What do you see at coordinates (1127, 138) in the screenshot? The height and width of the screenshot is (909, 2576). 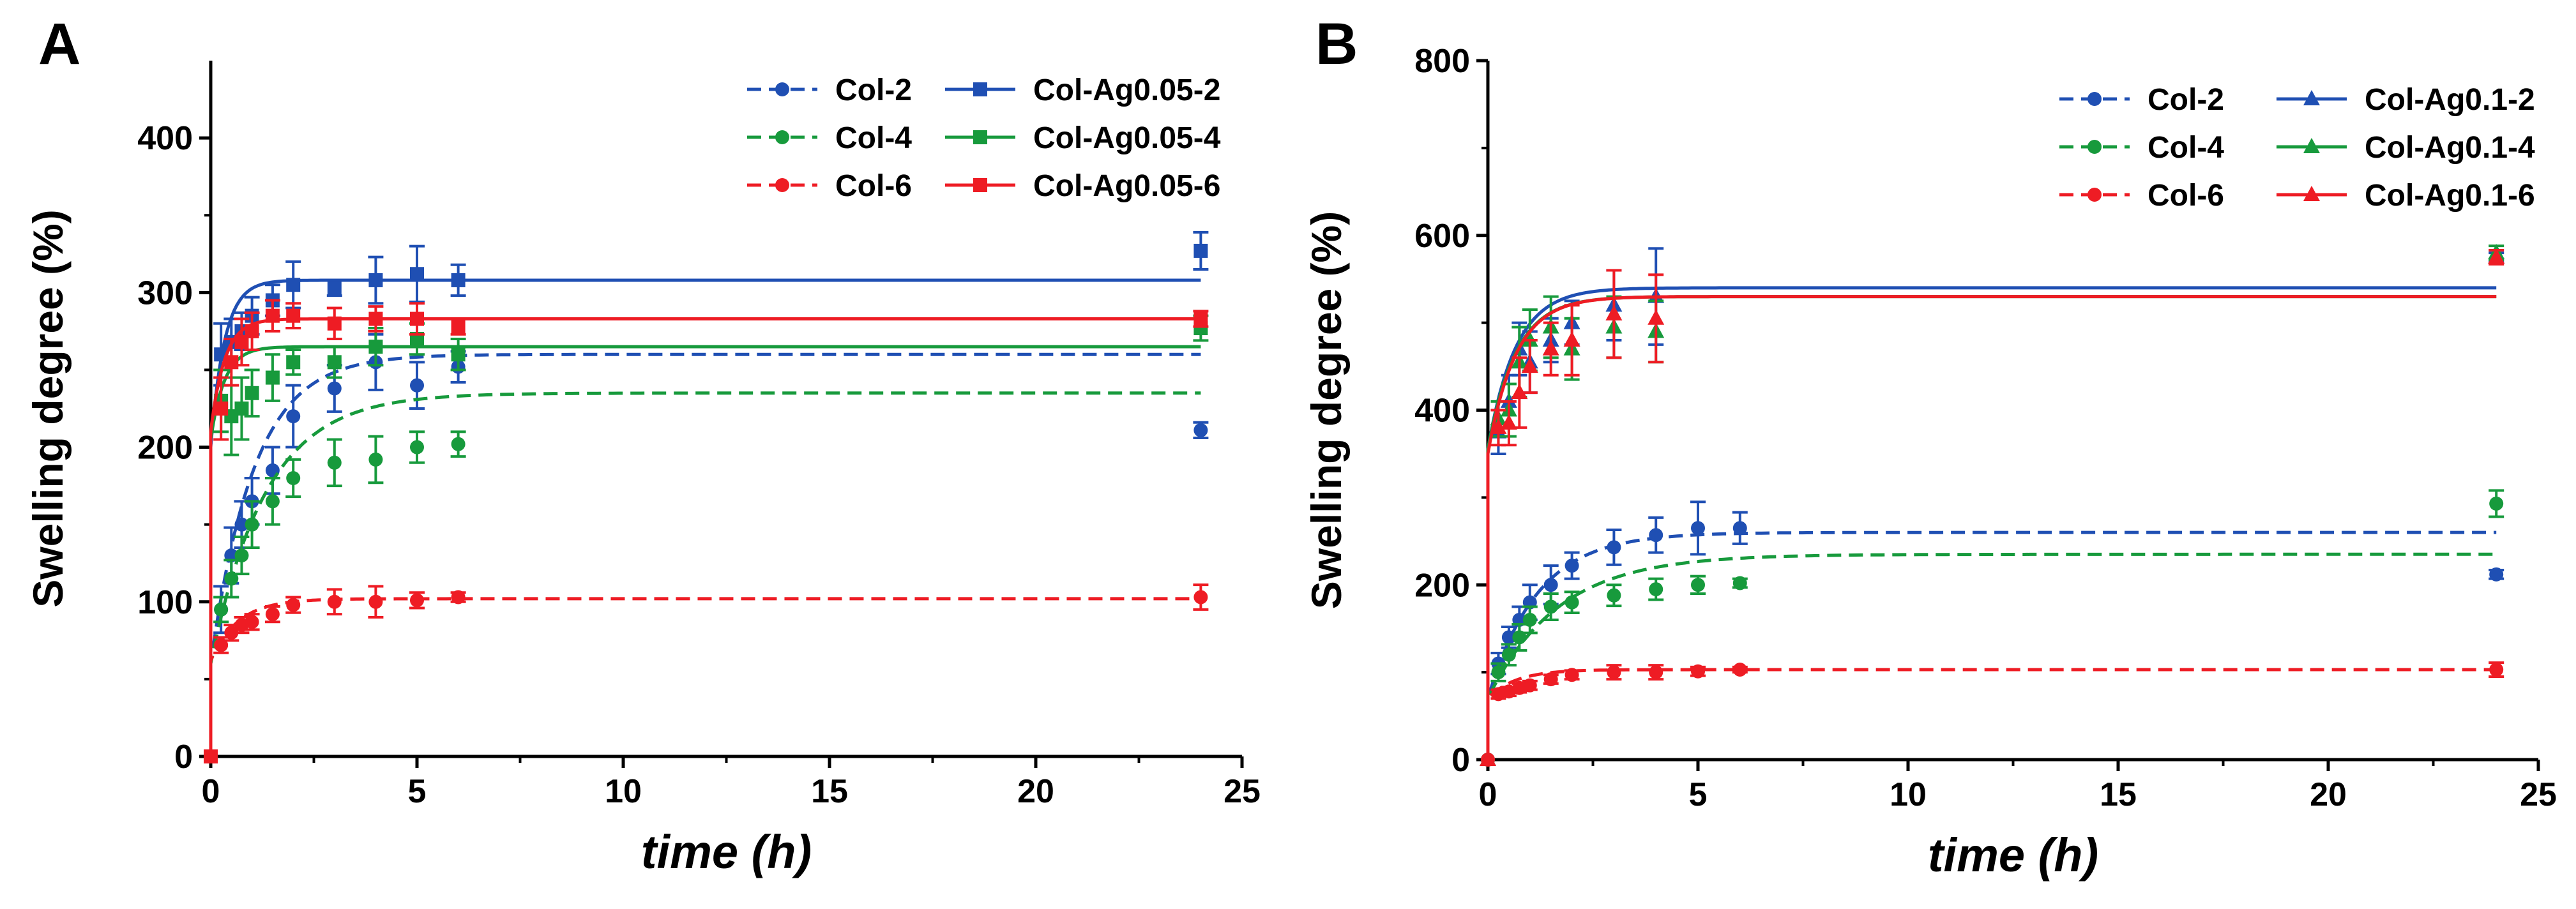 I see `legend-label: Col-Ag0.05-4` at bounding box center [1127, 138].